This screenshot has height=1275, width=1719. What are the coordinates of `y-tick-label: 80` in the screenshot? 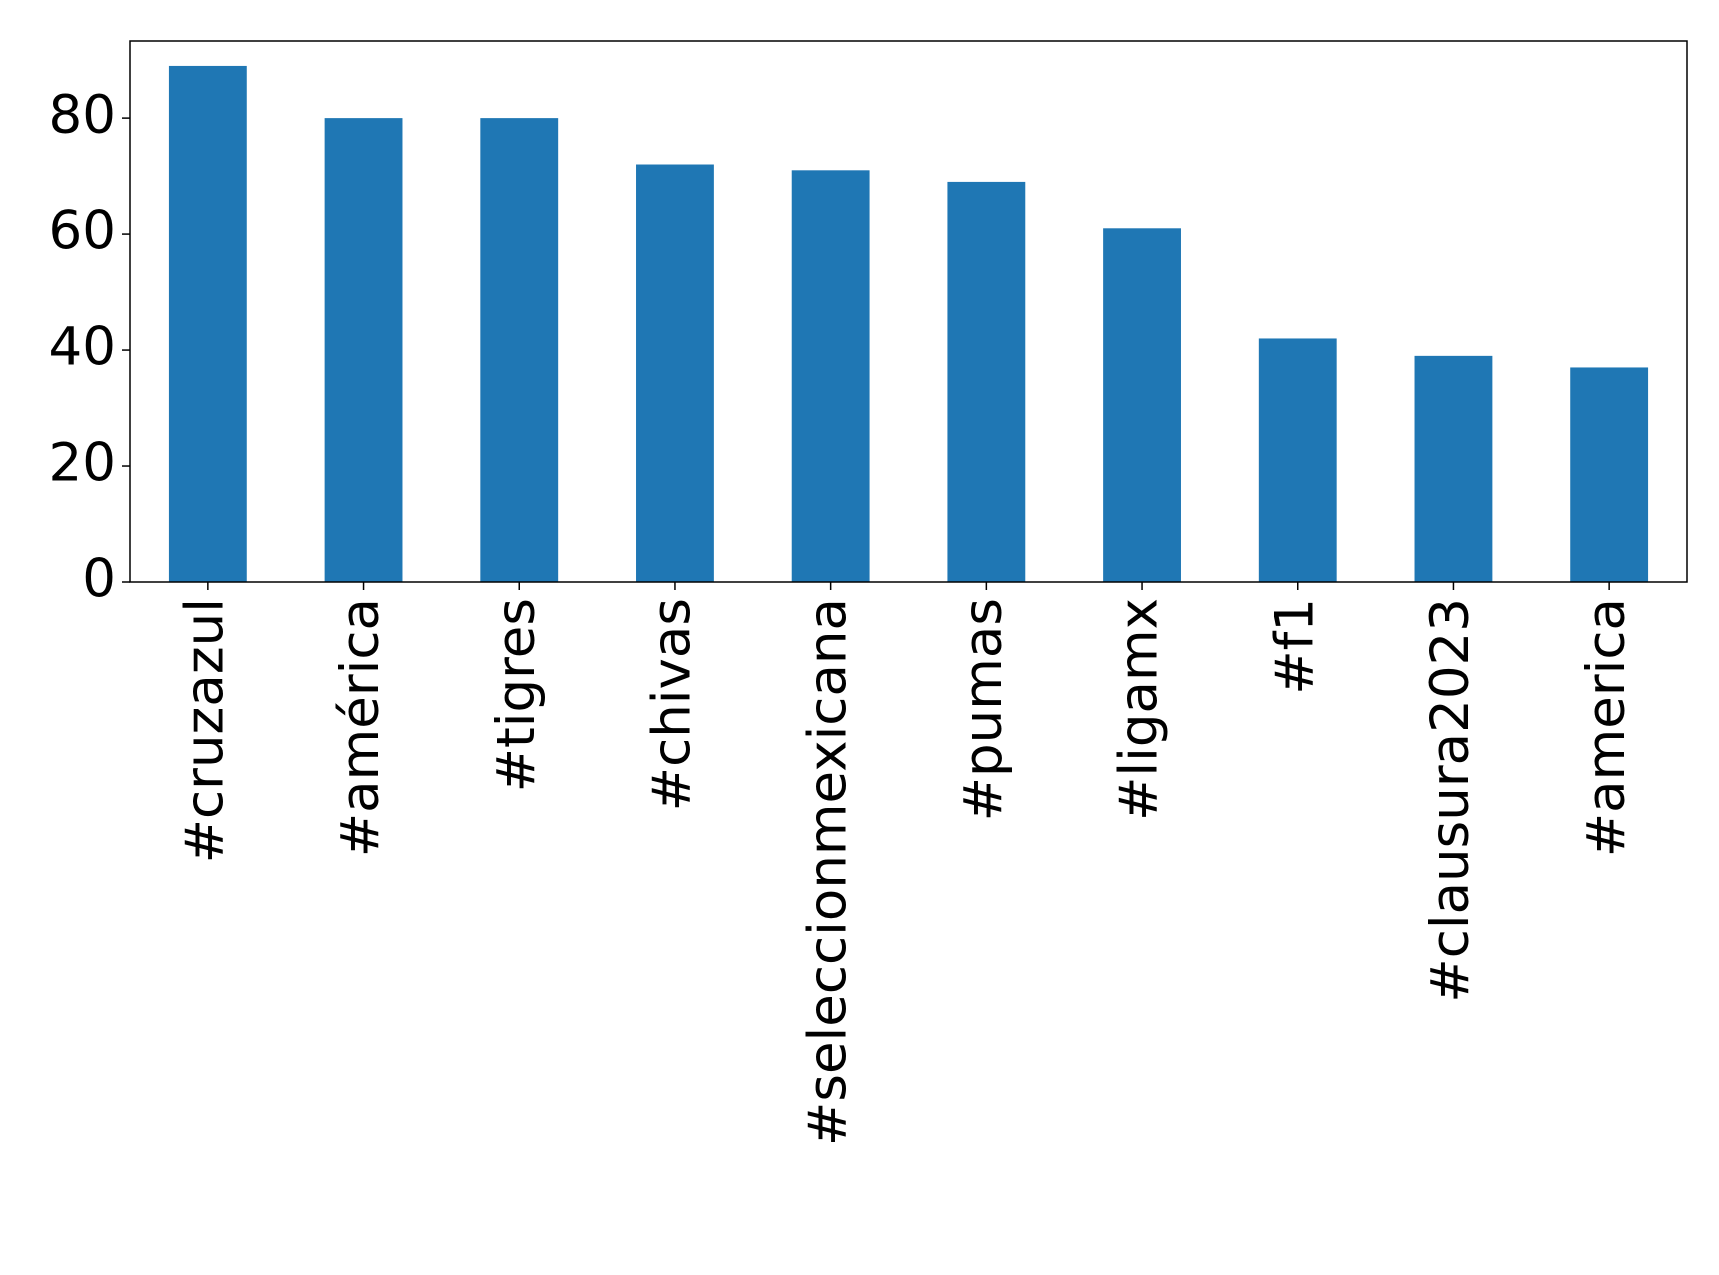 It's located at (82, 115).